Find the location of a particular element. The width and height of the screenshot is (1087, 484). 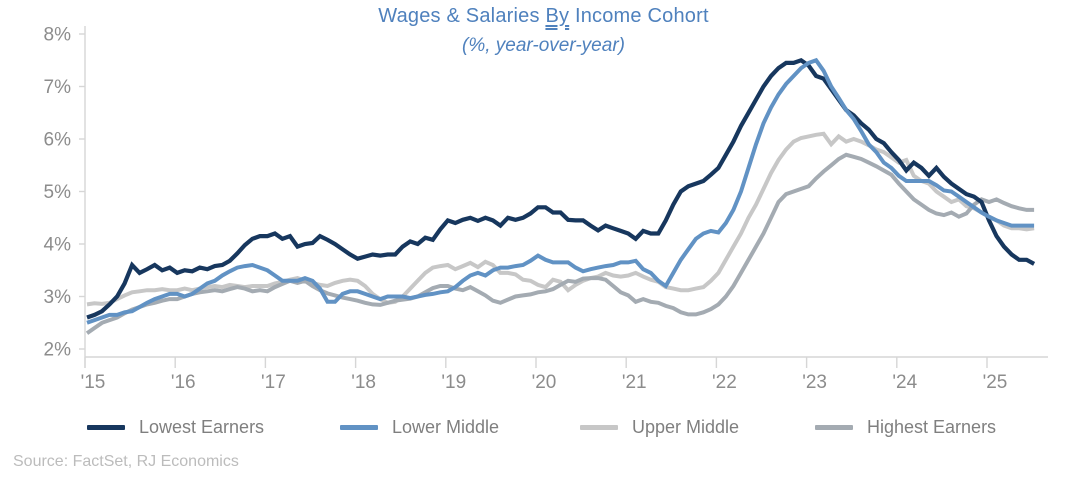

legend-label-upper-middle: Upper Middle is located at coordinates (686, 426).